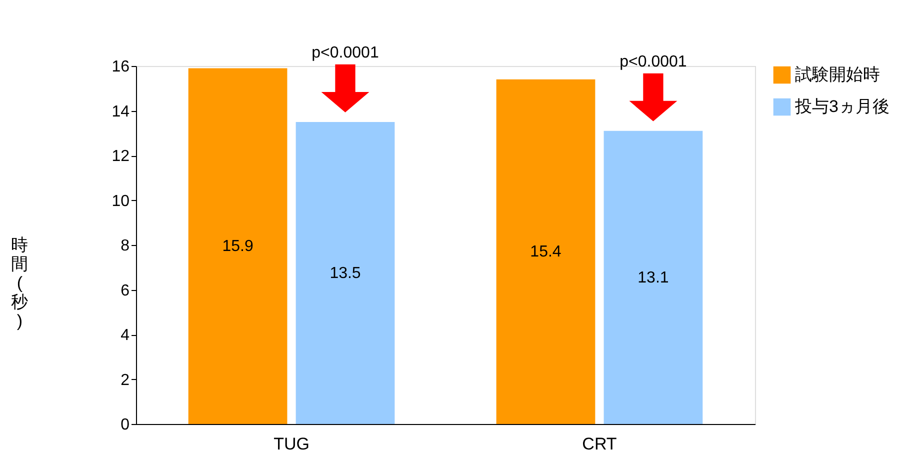 This screenshot has width=912, height=468. I want to click on y-tick-label: 10, so click(121, 201).